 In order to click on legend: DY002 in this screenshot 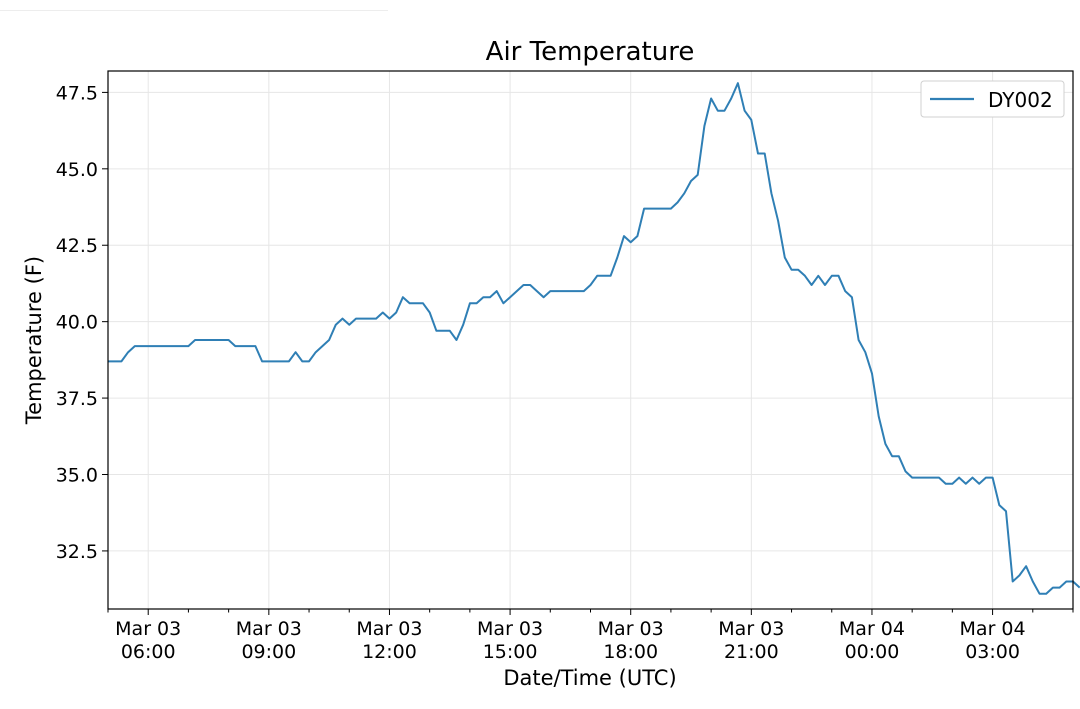, I will do `click(992, 99)`.